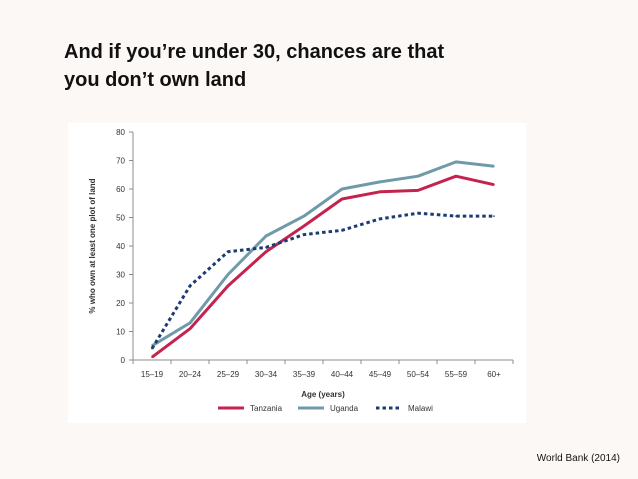 The height and width of the screenshot is (479, 638). I want to click on x-tick-label: 60+, so click(494, 374).